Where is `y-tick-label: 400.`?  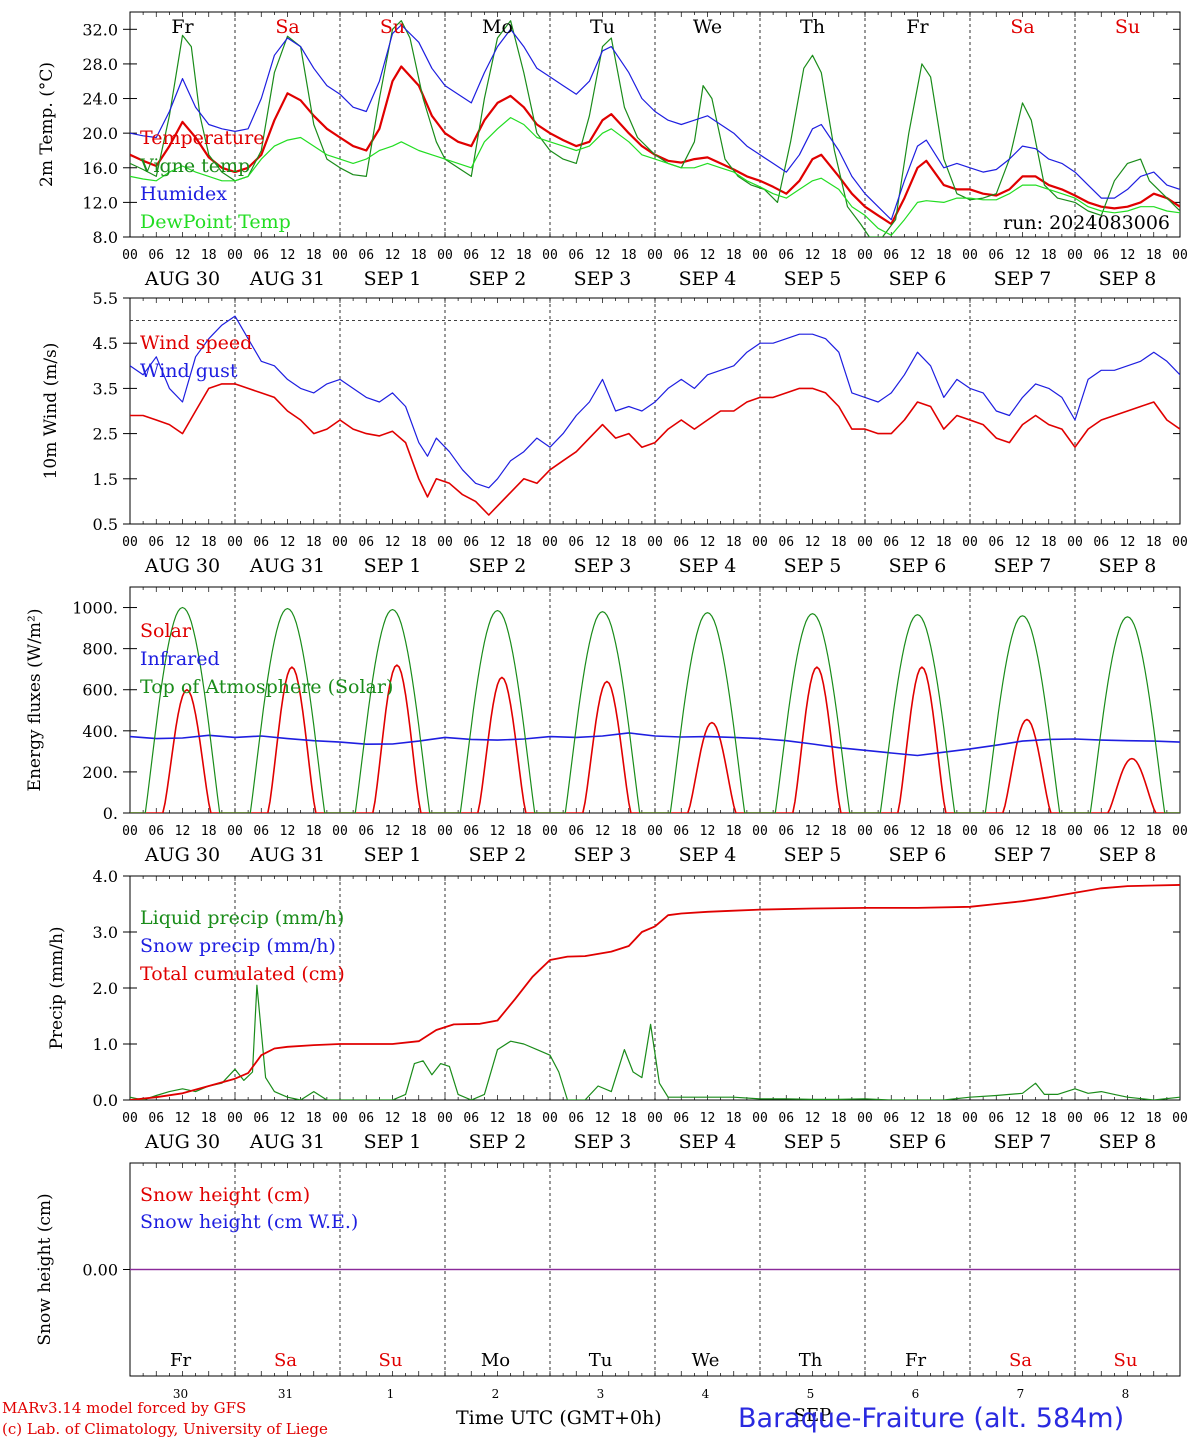 y-tick-label: 400. is located at coordinates (100, 731).